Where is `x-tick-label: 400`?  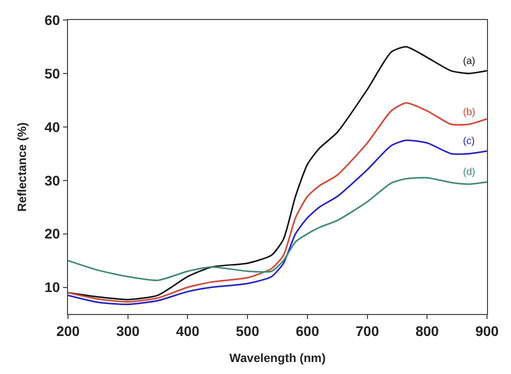 x-tick-label: 400 is located at coordinates (188, 330).